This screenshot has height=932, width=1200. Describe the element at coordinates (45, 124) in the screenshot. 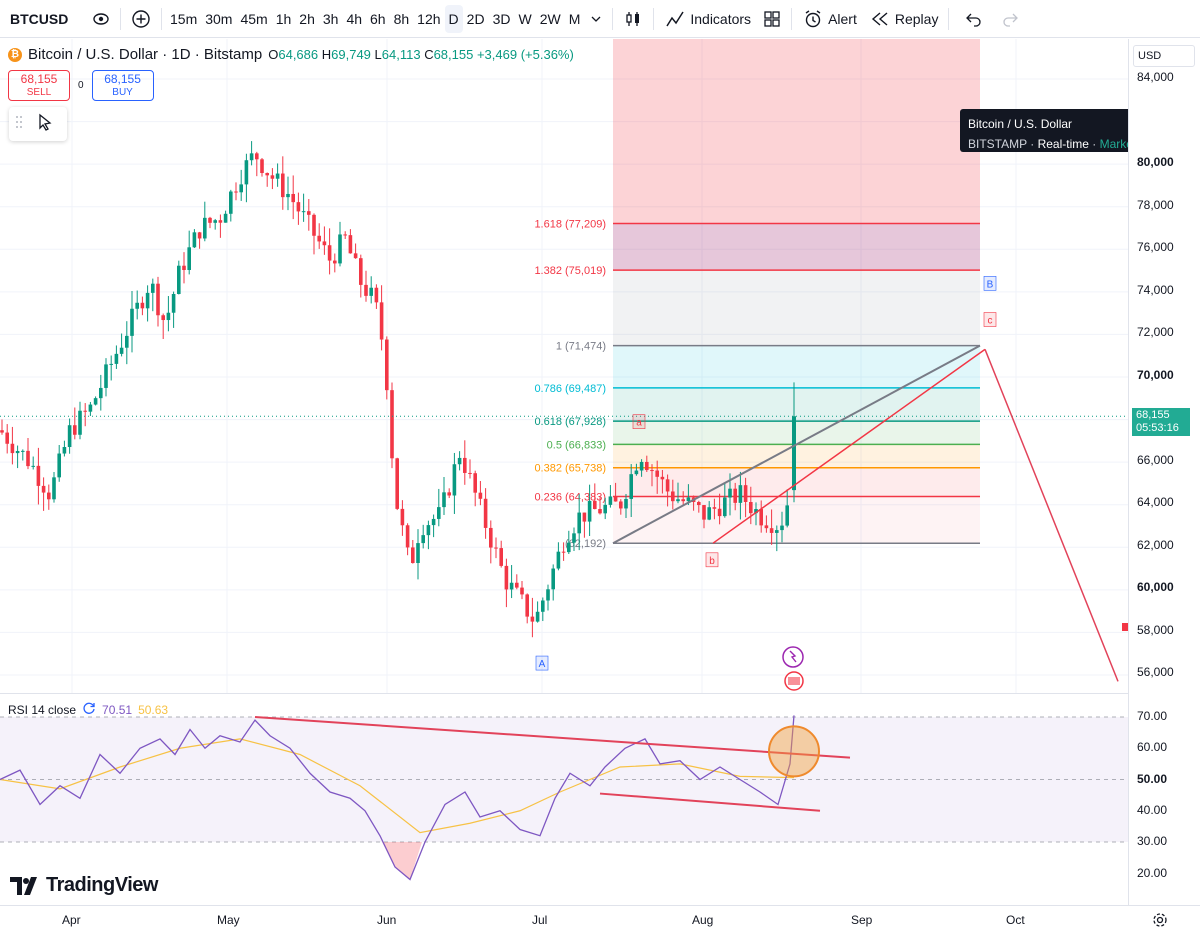

I see `cursor-icon` at that location.